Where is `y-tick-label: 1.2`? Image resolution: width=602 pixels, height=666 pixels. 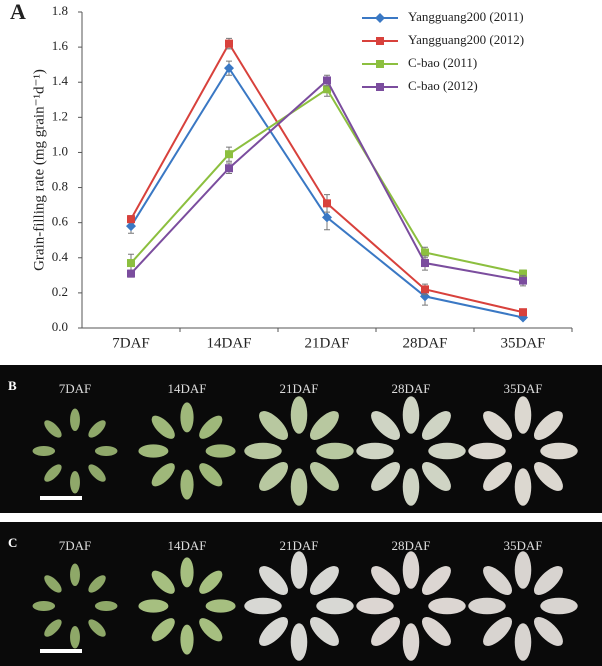
y-tick-label: 1.2 is located at coordinates (60, 115).